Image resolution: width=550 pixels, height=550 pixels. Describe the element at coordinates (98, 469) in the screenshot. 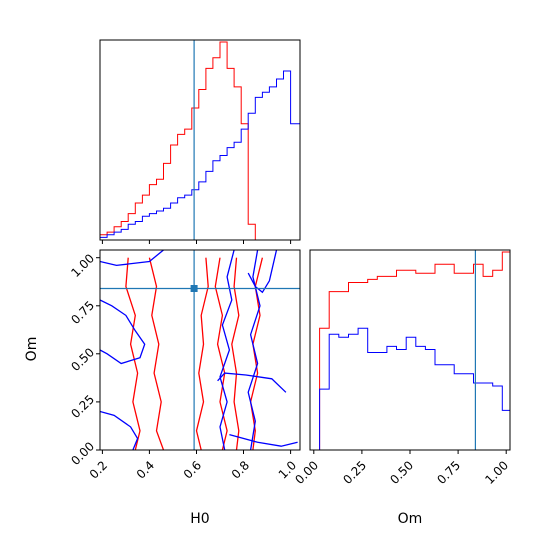

I see `contour-xtick-label-0: 0.2` at that location.